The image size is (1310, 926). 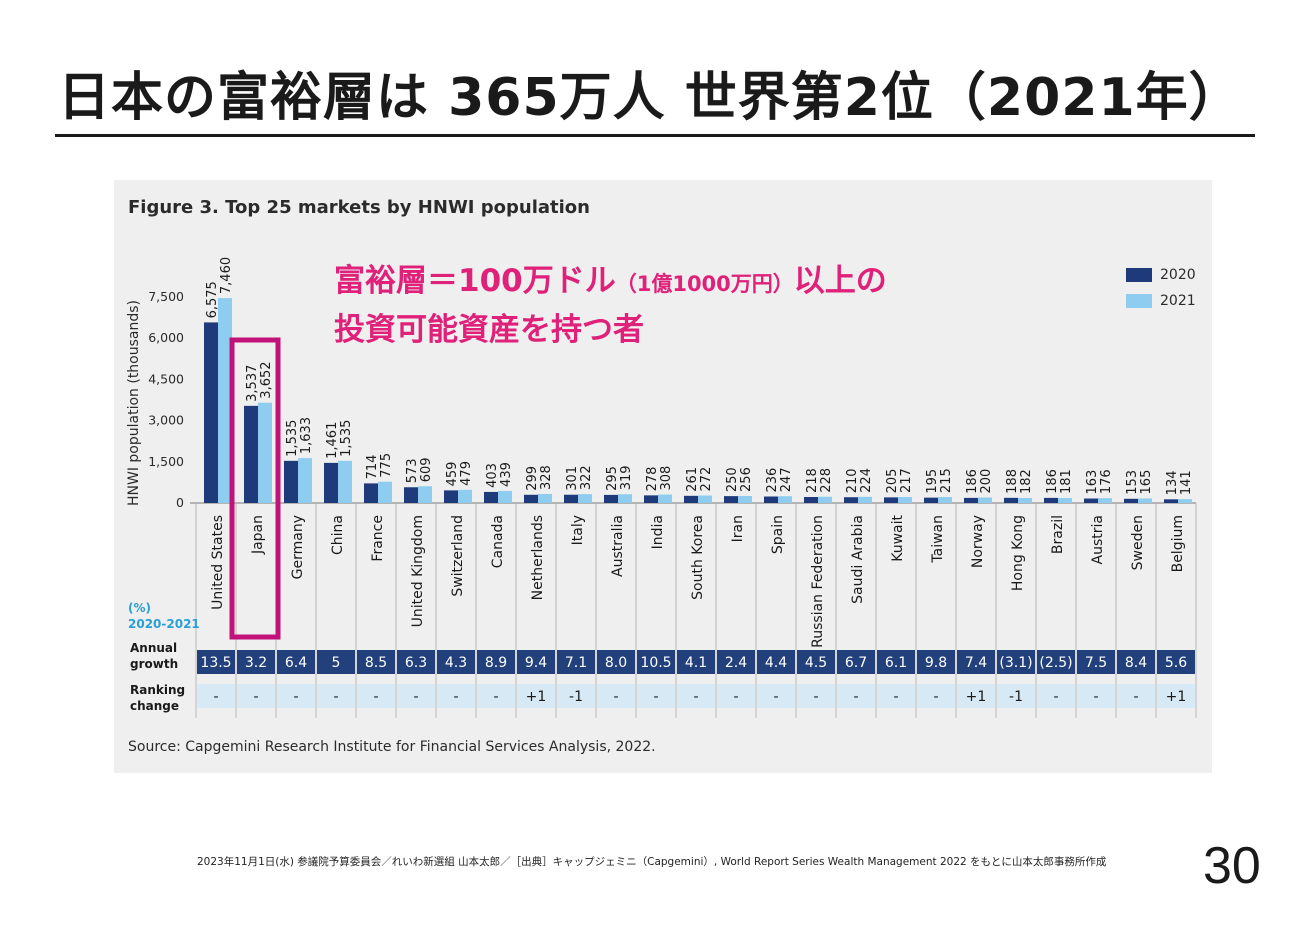 What do you see at coordinates (166, 461) in the screenshot?
I see `y-tick-label: 1,500` at bounding box center [166, 461].